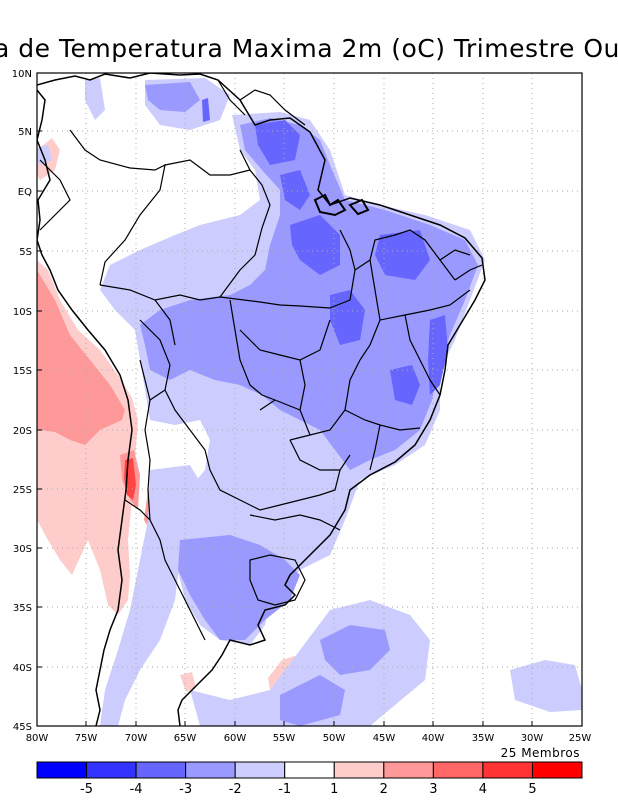 The width and height of the screenshot is (618, 800). Describe the element at coordinates (235, 738) in the screenshot. I see `lon-label: 60W` at that location.